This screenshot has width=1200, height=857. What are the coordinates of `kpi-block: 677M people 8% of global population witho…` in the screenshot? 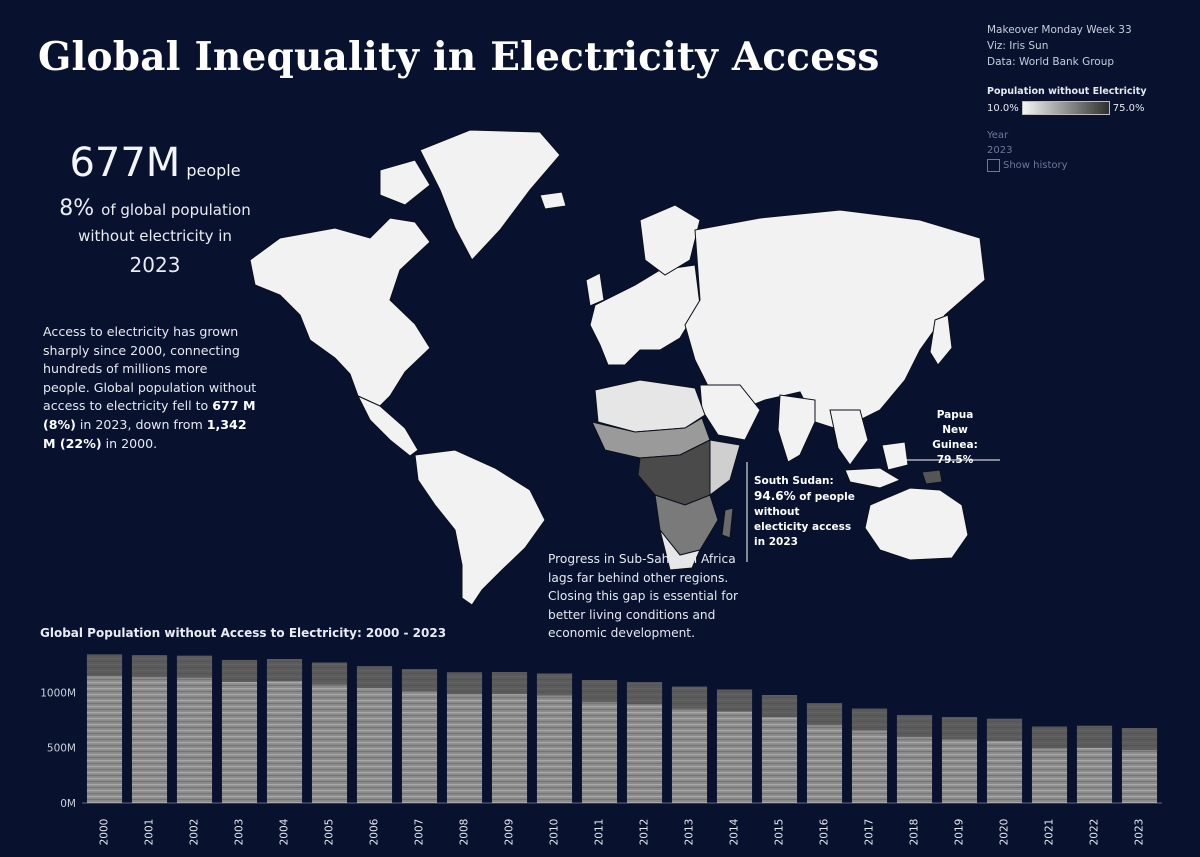 It's located at (155, 208).